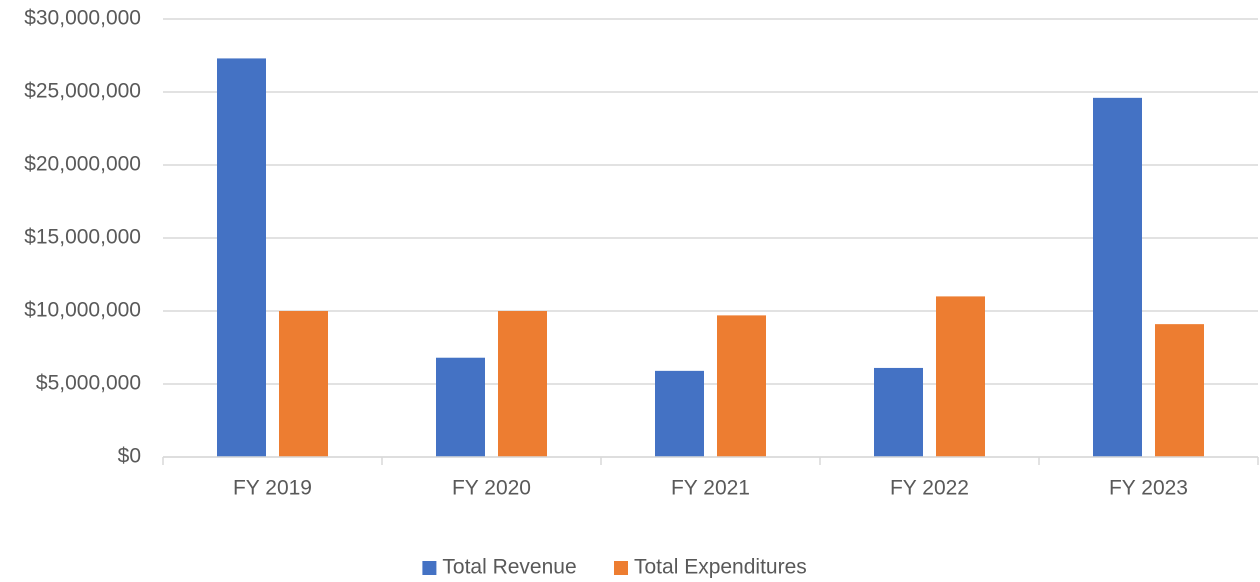 This screenshot has width=1260, height=582. Describe the element at coordinates (82, 91) in the screenshot. I see `y-tick-label: $25,000,000` at that location.